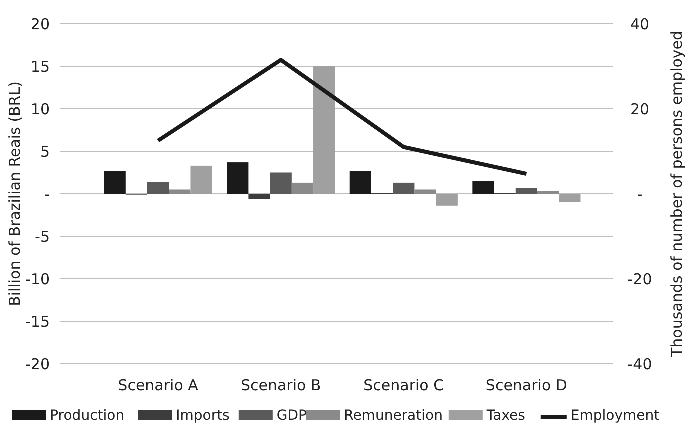 This screenshot has width=691, height=432. Describe the element at coordinates (342, 117) in the screenshot. I see `line-series` at that location.